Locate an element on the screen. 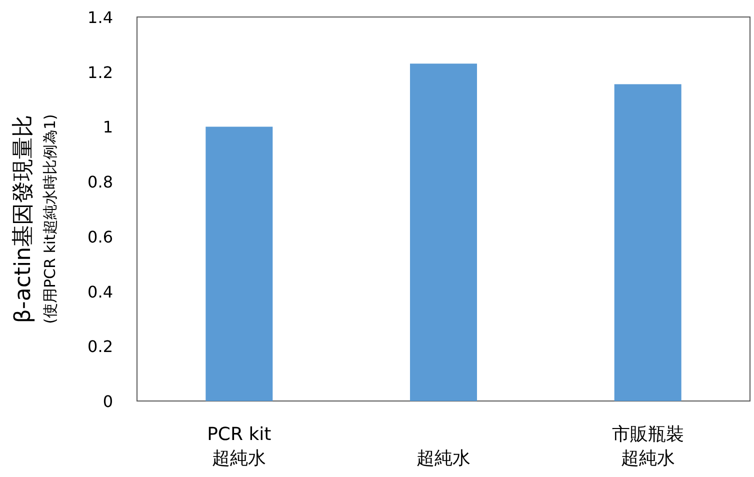 The width and height of the screenshot is (754, 477). y-axis-title: β-actin基因發現量比 (使用PCR kit超純水時比例為1) is located at coordinates (35, 219).